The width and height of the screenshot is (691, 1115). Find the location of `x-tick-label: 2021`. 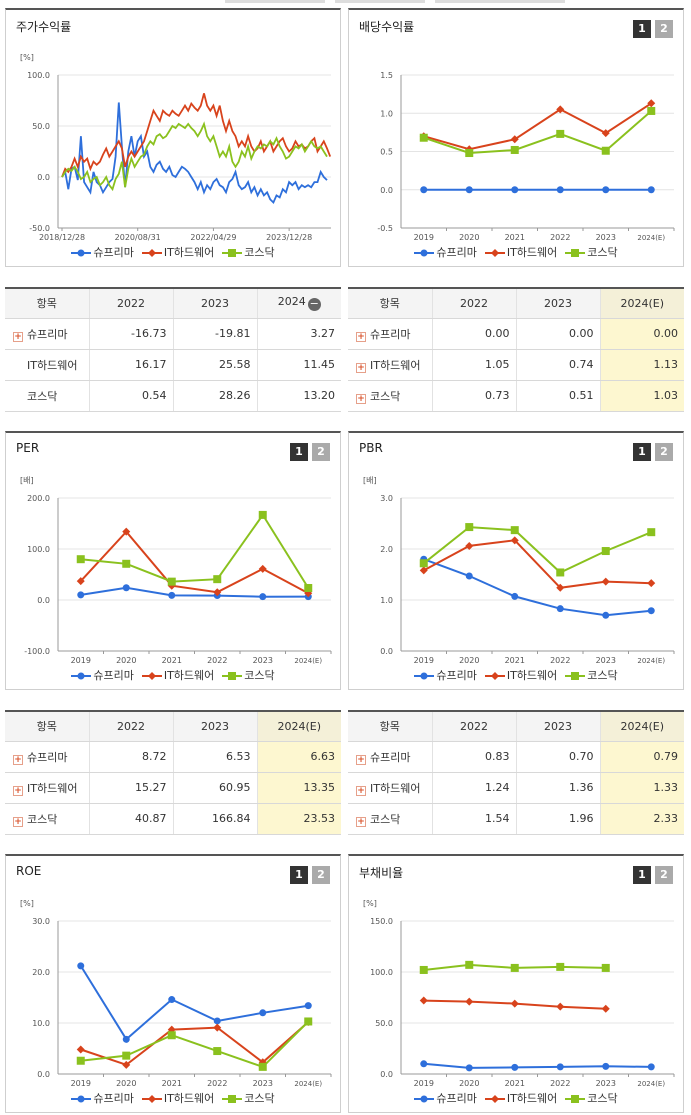

x-tick-label: 2021 is located at coordinates (172, 660).